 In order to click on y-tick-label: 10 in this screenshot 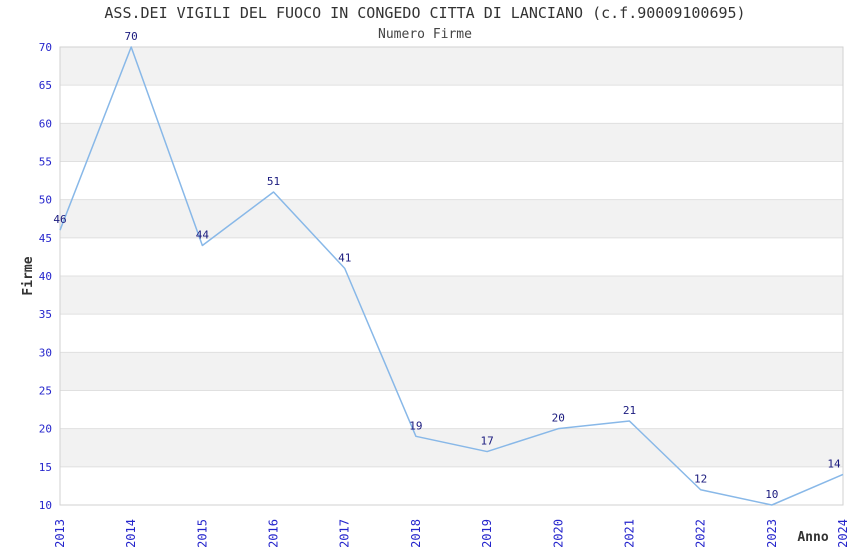, I will do `click(45, 505)`.